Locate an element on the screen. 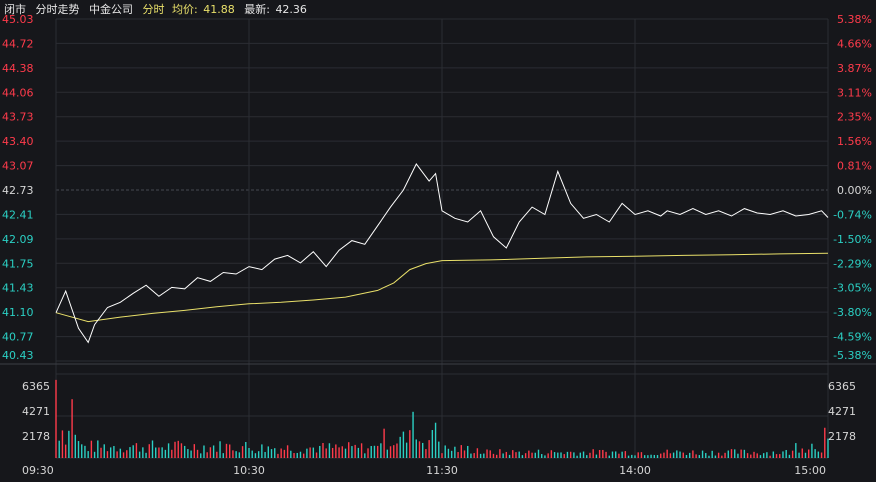 This screenshot has width=876, height=482. price-tick-label: 45.03 is located at coordinates (18, 19).